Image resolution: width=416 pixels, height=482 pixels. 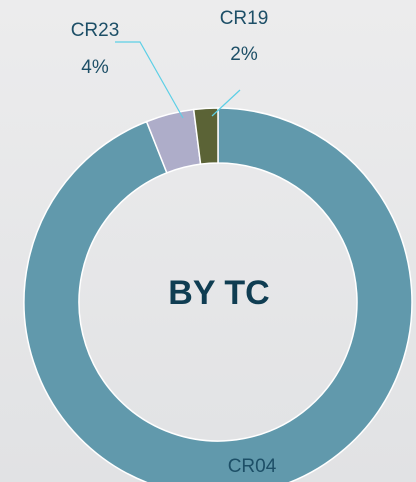 I want to click on slice-label: CR04, so click(x=252, y=466).